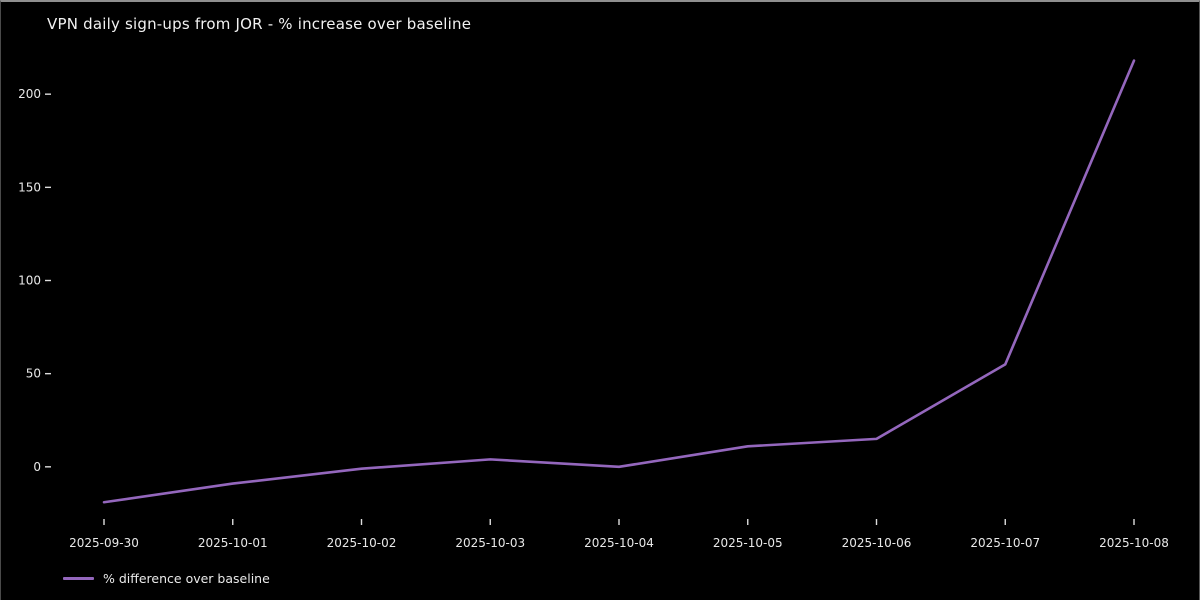 The width and height of the screenshot is (1200, 600). Describe the element at coordinates (37, 467) in the screenshot. I see `y-tick-label: 0` at that location.